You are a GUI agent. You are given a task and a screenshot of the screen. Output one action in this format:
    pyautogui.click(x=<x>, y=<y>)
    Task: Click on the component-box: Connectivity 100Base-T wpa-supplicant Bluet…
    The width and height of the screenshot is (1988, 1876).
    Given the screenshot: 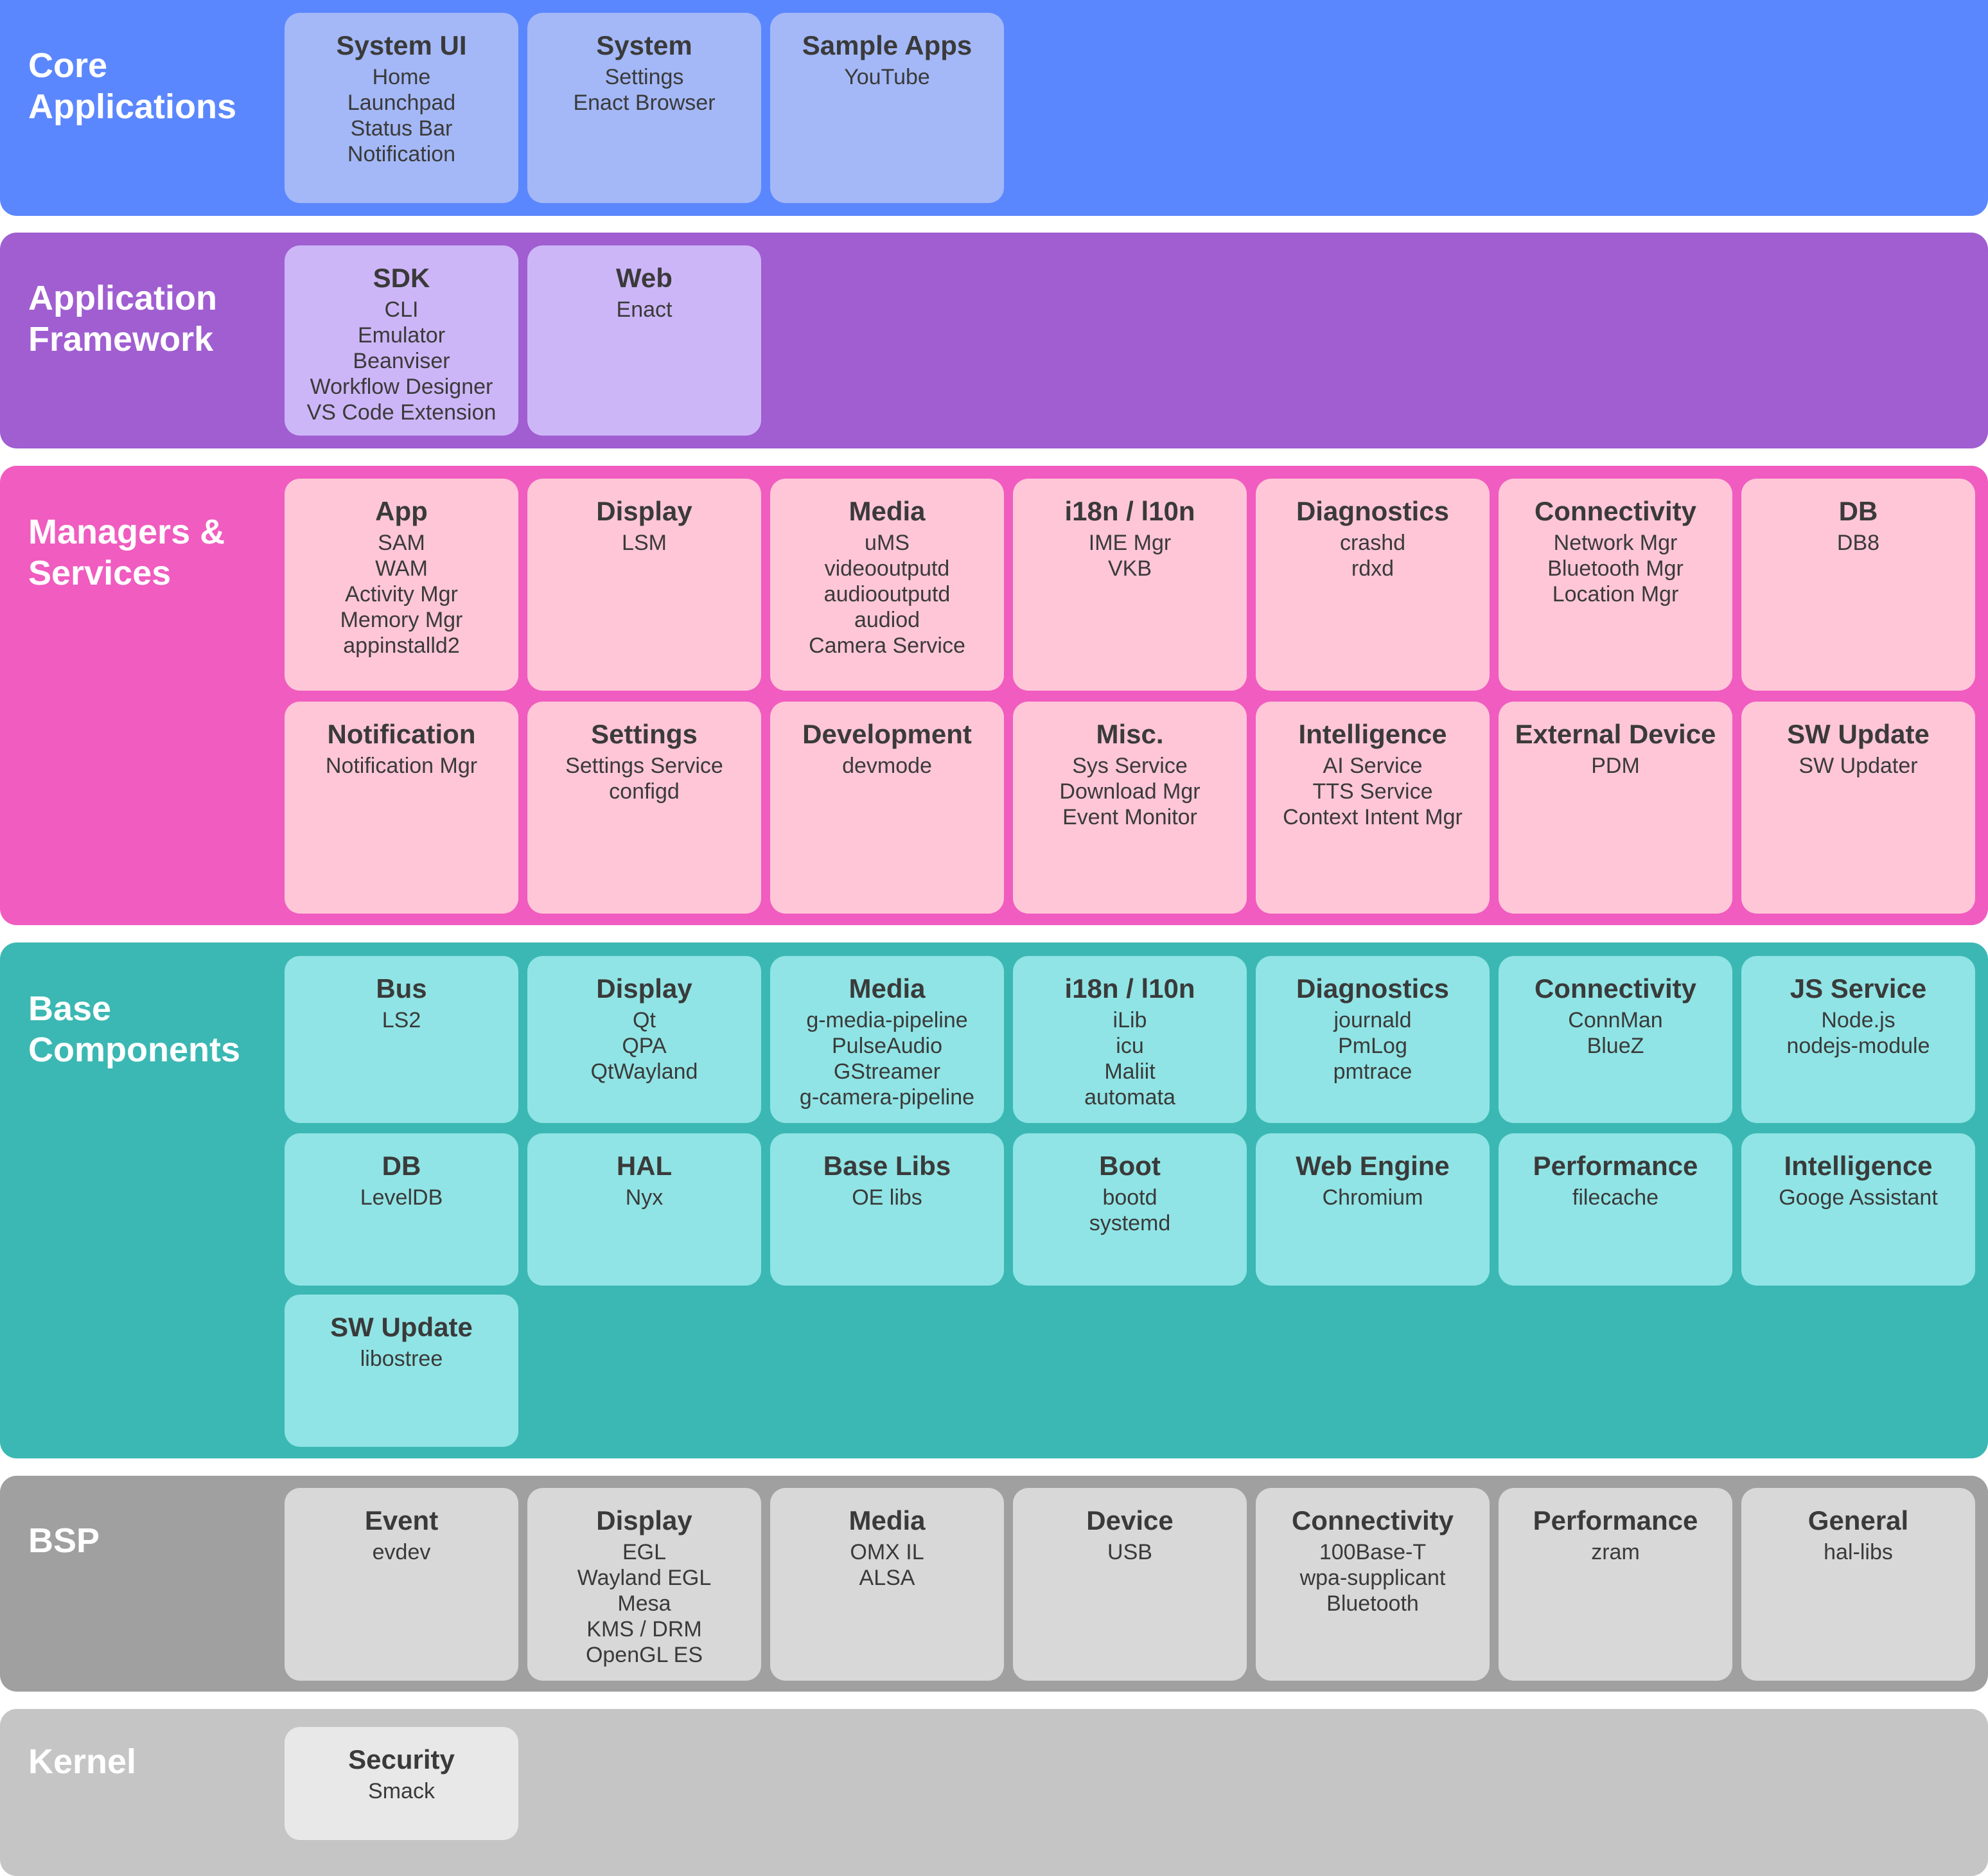 What is the action you would take?
    pyautogui.click(x=1373, y=1584)
    